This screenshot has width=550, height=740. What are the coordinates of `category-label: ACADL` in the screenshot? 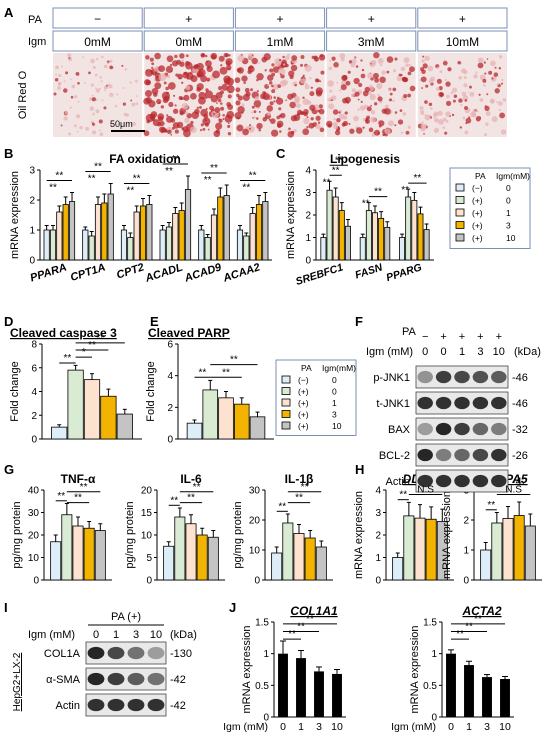 It's located at (164, 273).